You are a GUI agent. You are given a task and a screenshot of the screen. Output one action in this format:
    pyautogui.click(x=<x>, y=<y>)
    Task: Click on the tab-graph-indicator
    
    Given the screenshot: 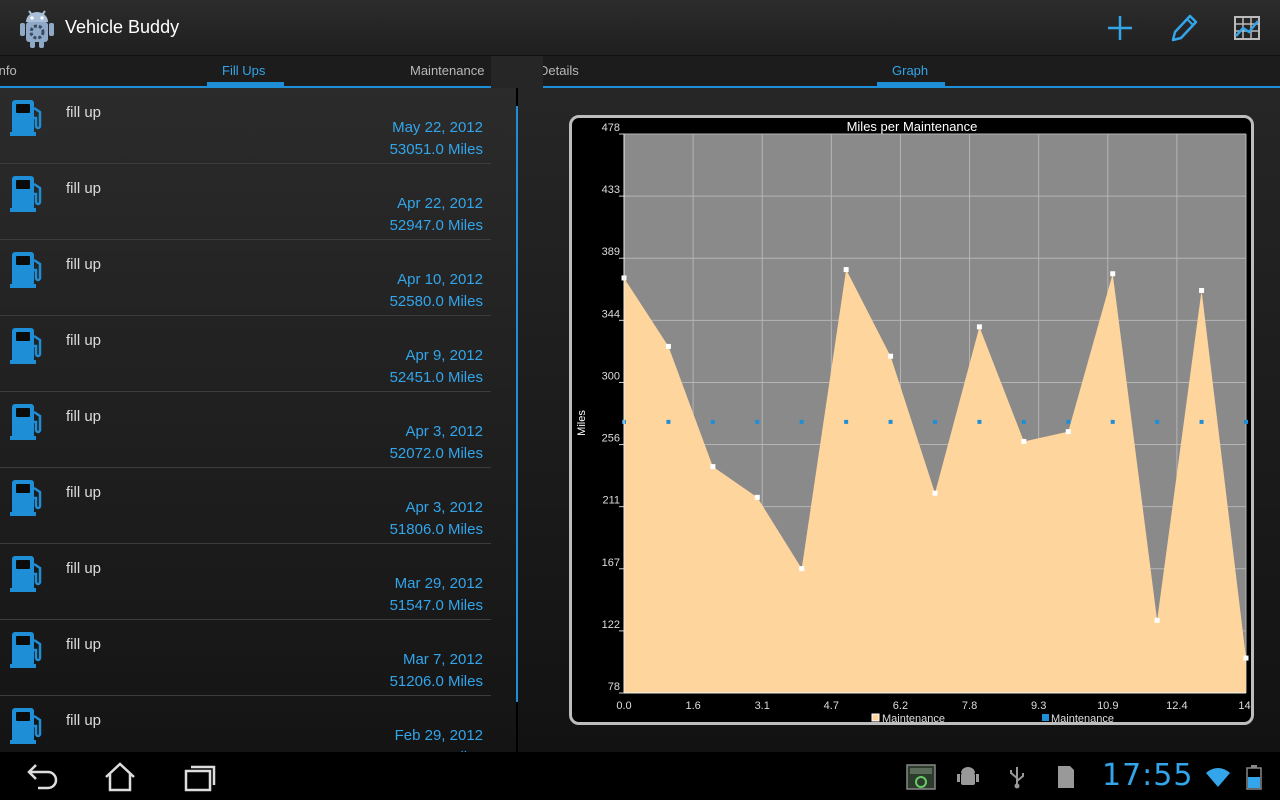 What is the action you would take?
    pyautogui.click(x=911, y=84)
    